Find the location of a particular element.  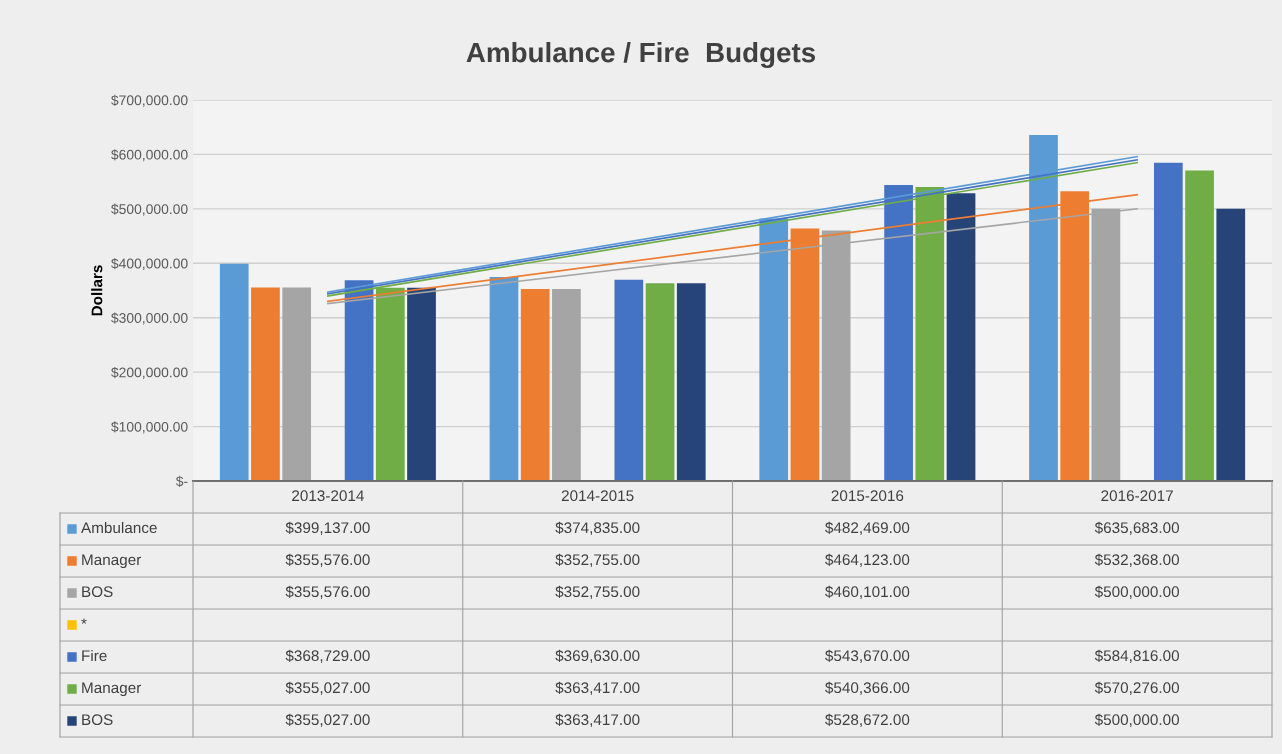

data-label: $374,835.00 is located at coordinates (597, 528).